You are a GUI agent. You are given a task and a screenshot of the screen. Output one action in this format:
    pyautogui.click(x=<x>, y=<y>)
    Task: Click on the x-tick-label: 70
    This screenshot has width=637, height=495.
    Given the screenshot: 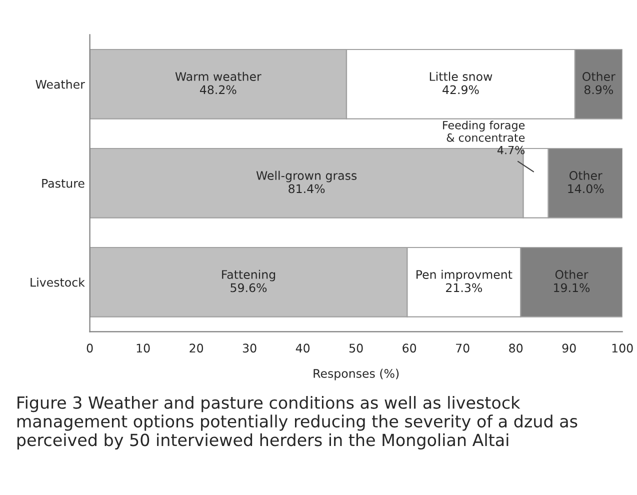 What is the action you would take?
    pyautogui.click(x=463, y=348)
    